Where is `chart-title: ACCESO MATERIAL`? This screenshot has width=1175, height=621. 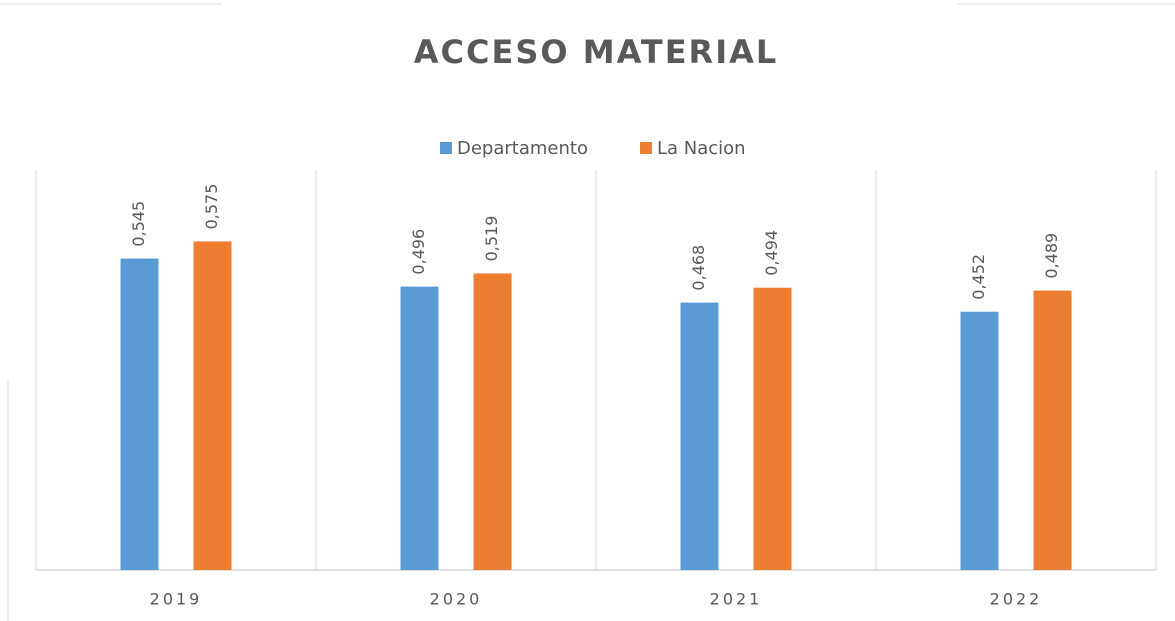 chart-title: ACCESO MATERIAL is located at coordinates (596, 52).